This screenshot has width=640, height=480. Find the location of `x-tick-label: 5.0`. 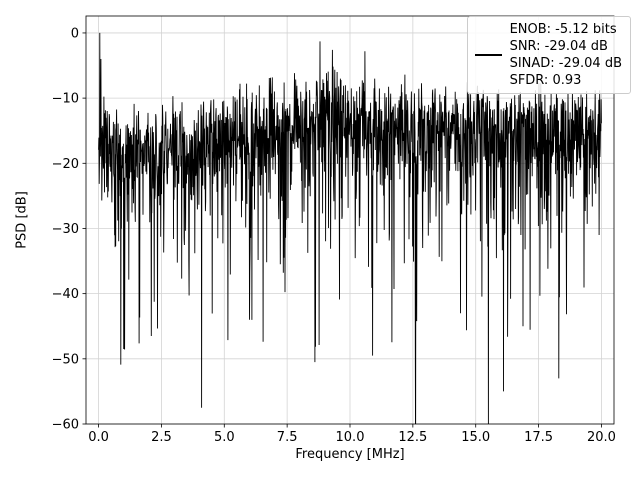

x-tick-label: 5.0 is located at coordinates (224, 437).